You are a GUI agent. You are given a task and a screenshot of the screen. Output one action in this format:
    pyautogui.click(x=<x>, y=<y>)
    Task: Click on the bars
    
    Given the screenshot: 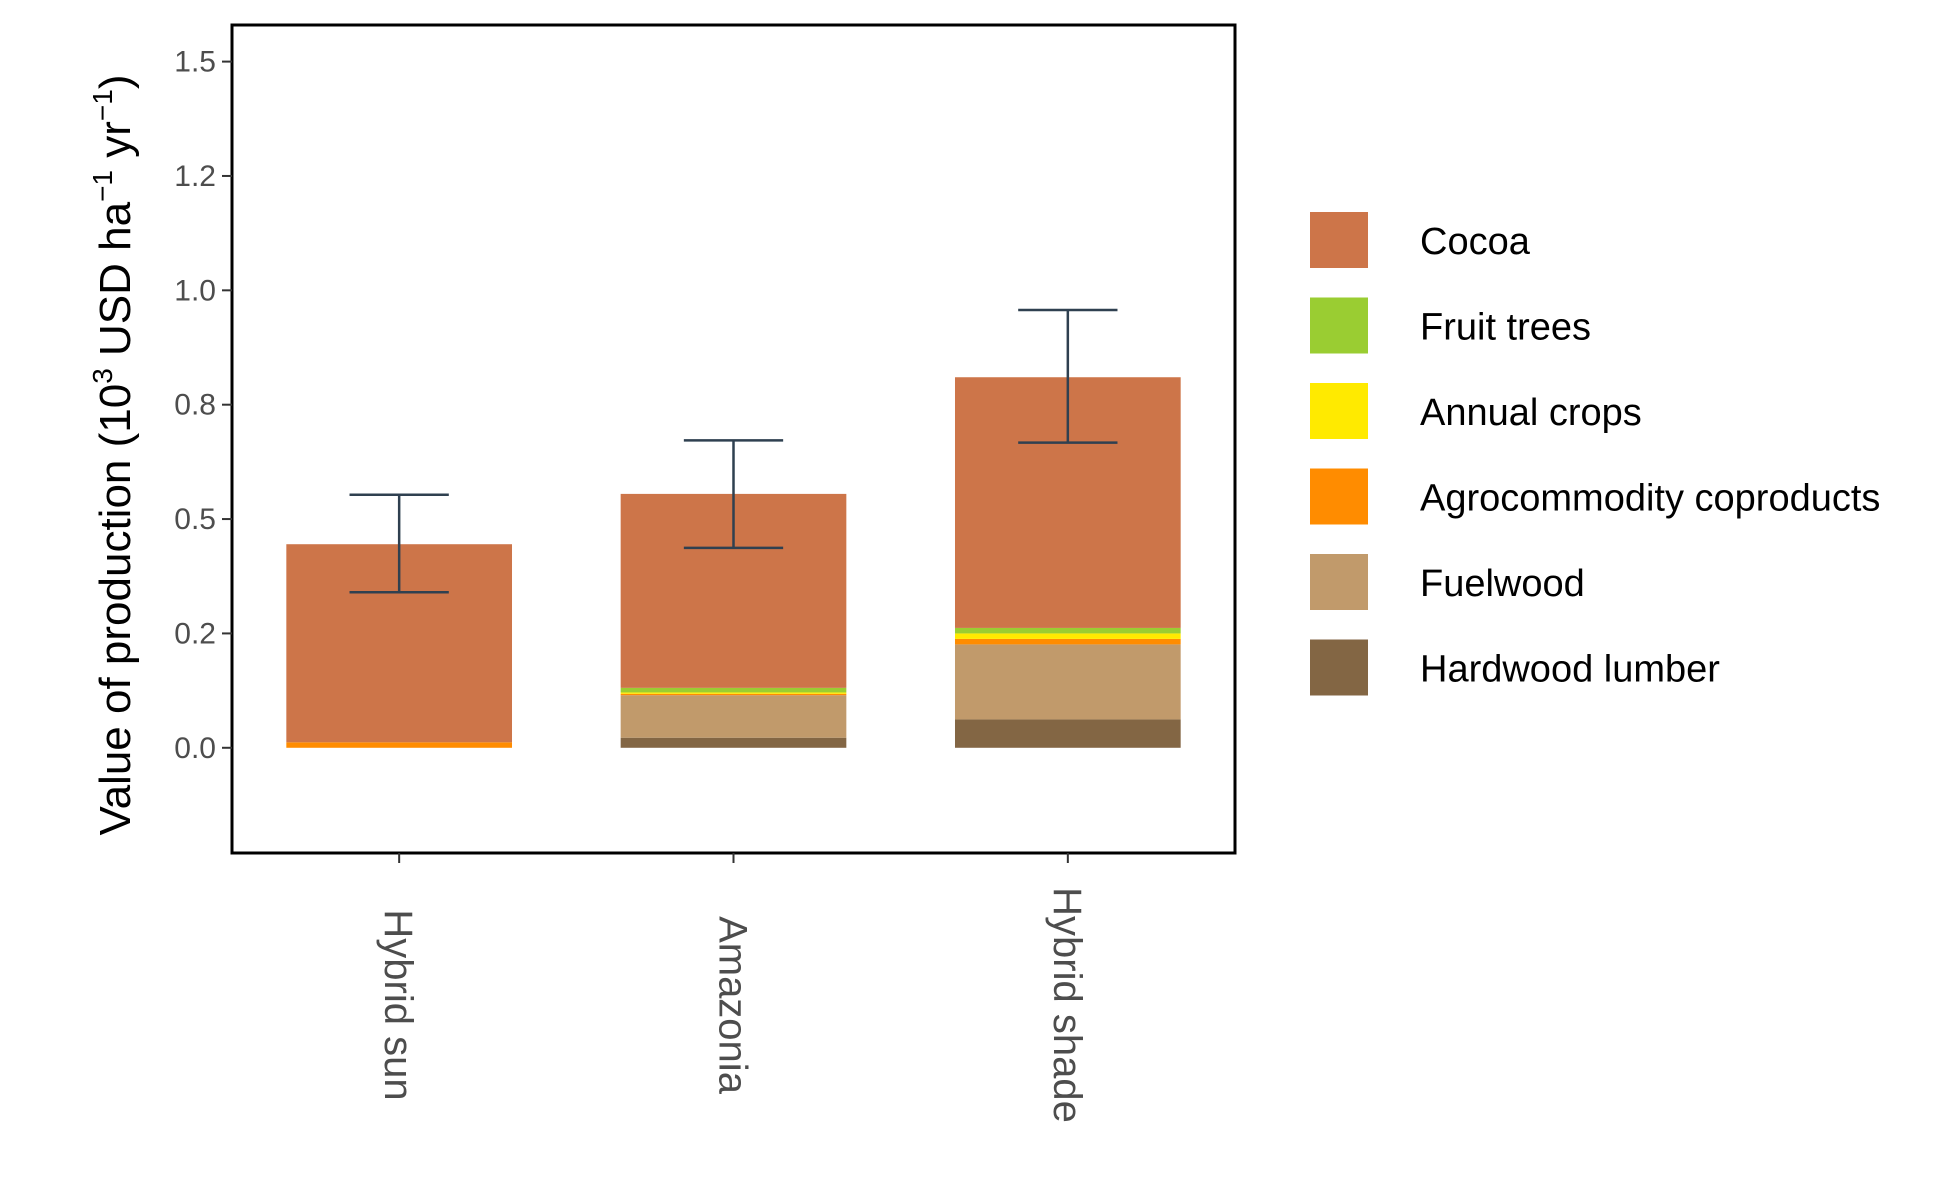 What is the action you would take?
    pyautogui.click(x=733, y=562)
    